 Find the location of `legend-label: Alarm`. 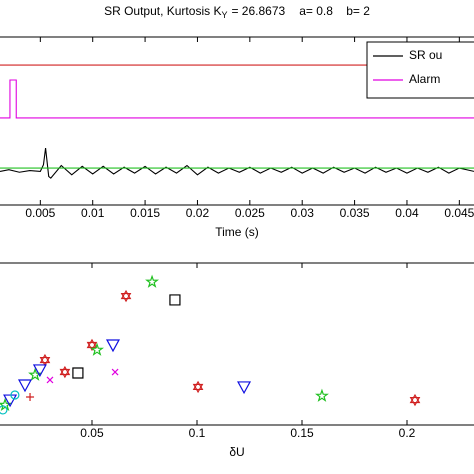

legend-label: Alarm is located at coordinates (424, 79).